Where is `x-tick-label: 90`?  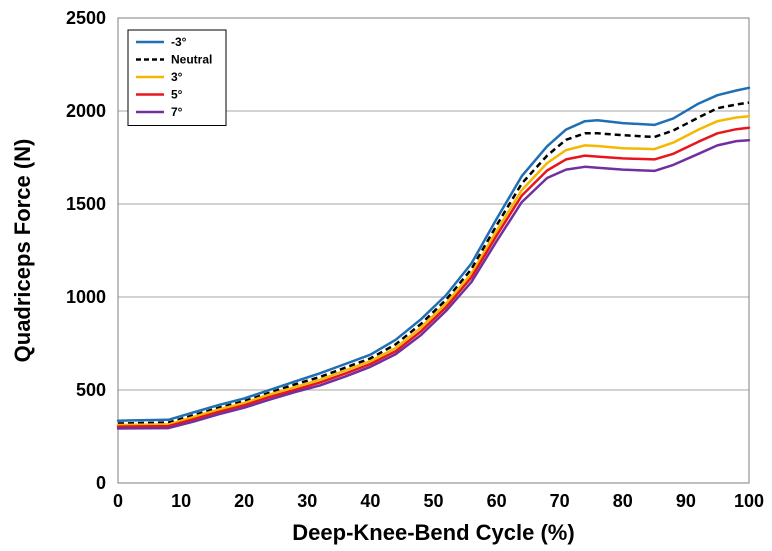 x-tick-label: 90 is located at coordinates (686, 501).